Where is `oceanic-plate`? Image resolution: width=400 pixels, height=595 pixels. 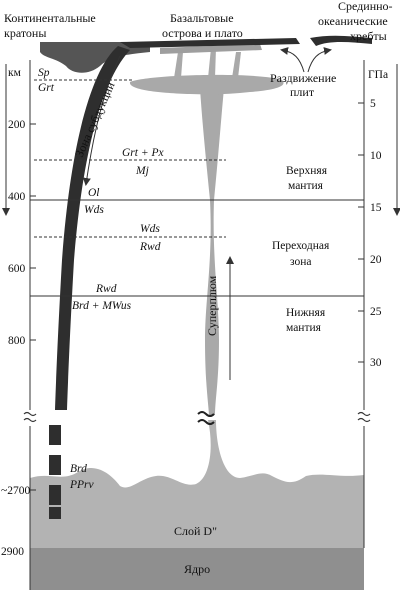 oceanic-plate is located at coordinates (210, 43).